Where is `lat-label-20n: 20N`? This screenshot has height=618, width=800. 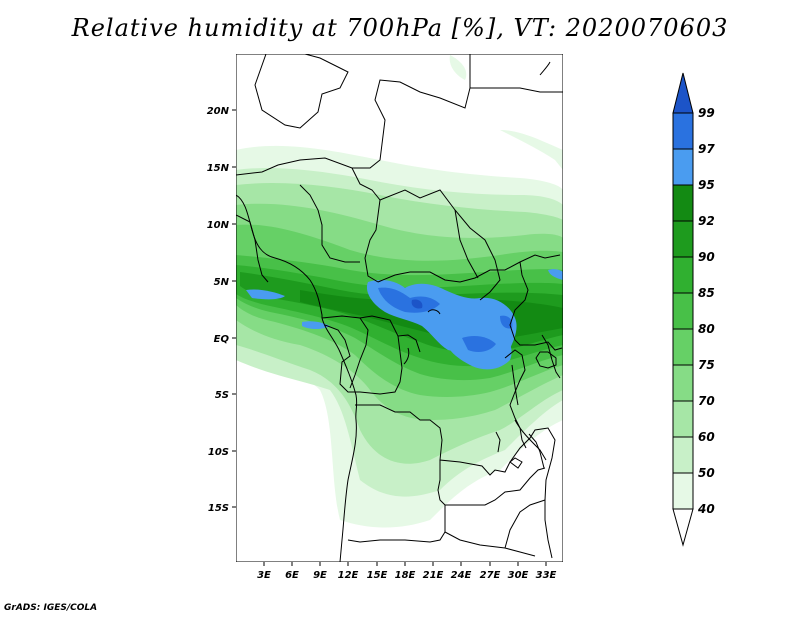 lat-label-20n: 20N is located at coordinates (218, 111).